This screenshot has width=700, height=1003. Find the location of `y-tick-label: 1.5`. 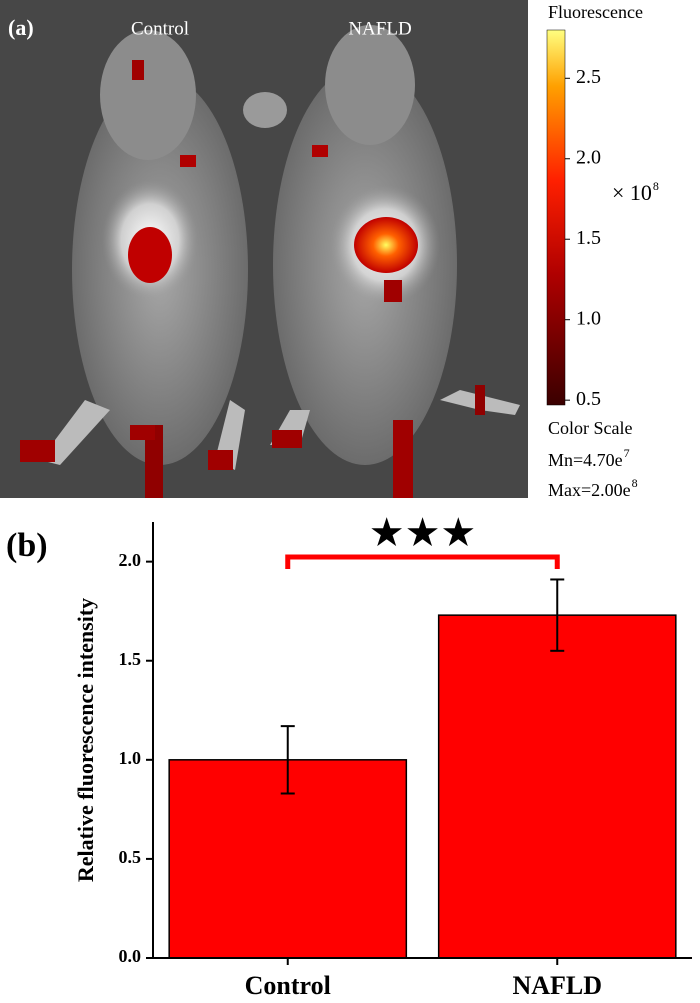

y-tick-label: 1.5 is located at coordinates (130, 659).